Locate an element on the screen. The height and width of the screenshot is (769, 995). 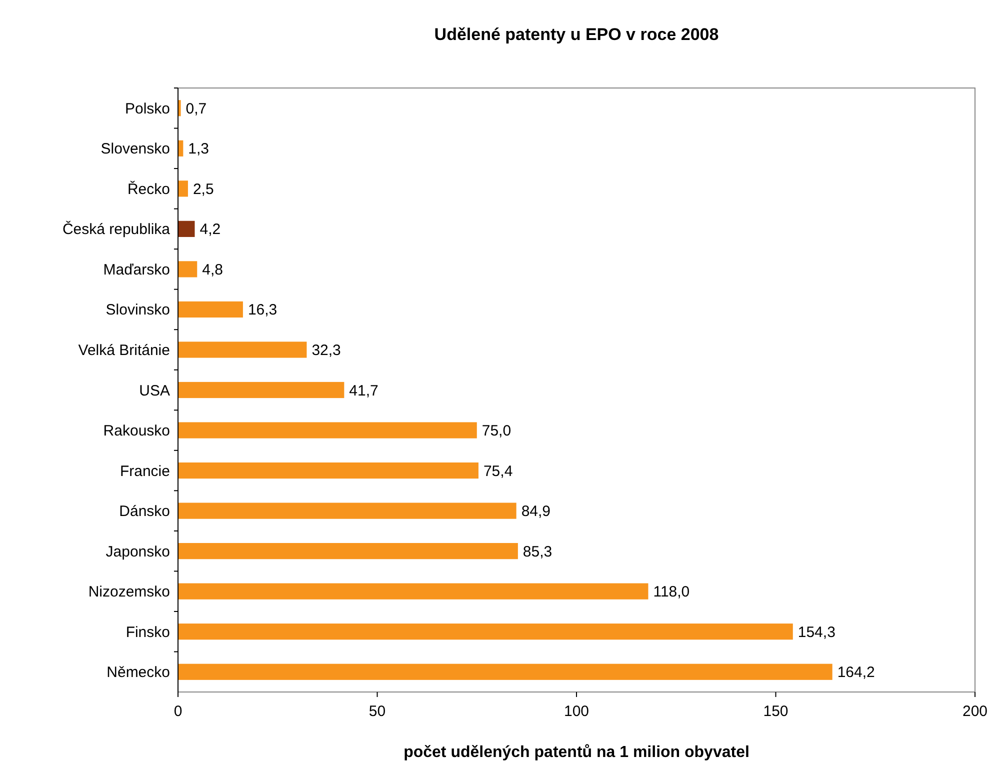
y-tick-label: Polsko is located at coordinates (147, 109).